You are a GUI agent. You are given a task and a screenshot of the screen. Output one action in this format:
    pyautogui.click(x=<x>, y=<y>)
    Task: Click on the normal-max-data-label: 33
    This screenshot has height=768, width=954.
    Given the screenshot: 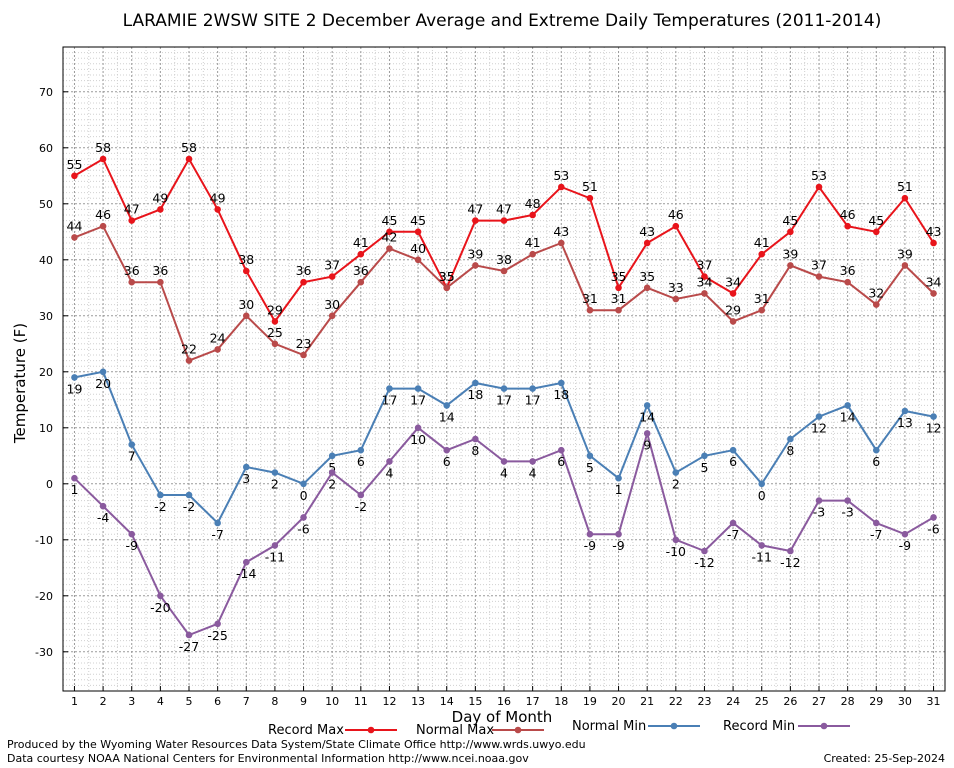 What is the action you would take?
    pyautogui.click(x=676, y=287)
    